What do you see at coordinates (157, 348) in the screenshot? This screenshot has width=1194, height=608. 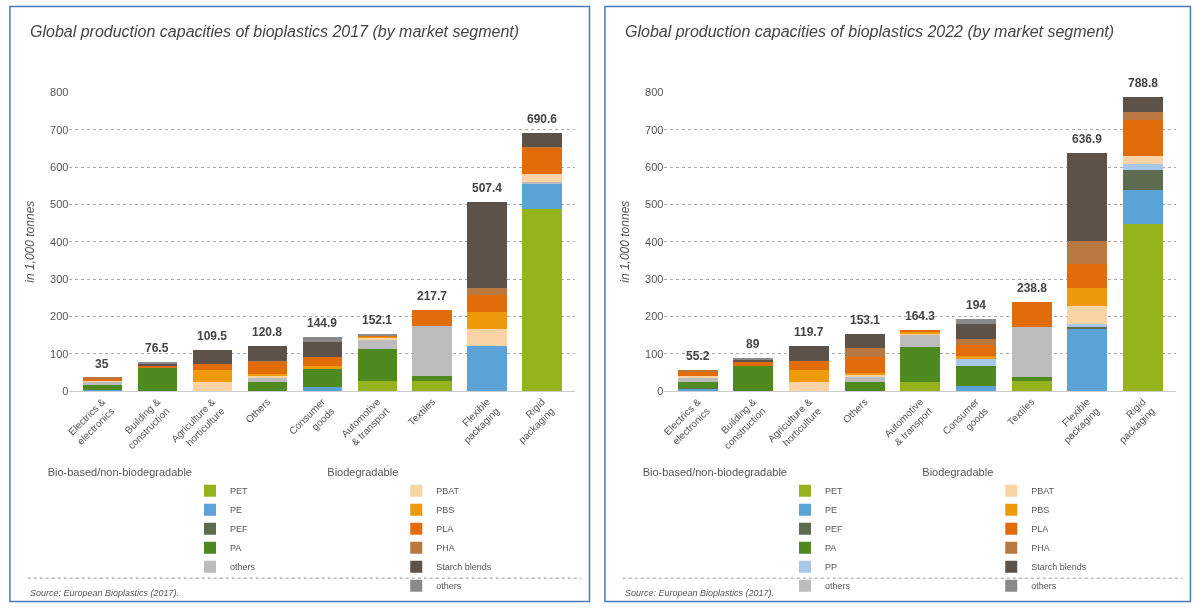 I see `total-label: 76.5` at bounding box center [157, 348].